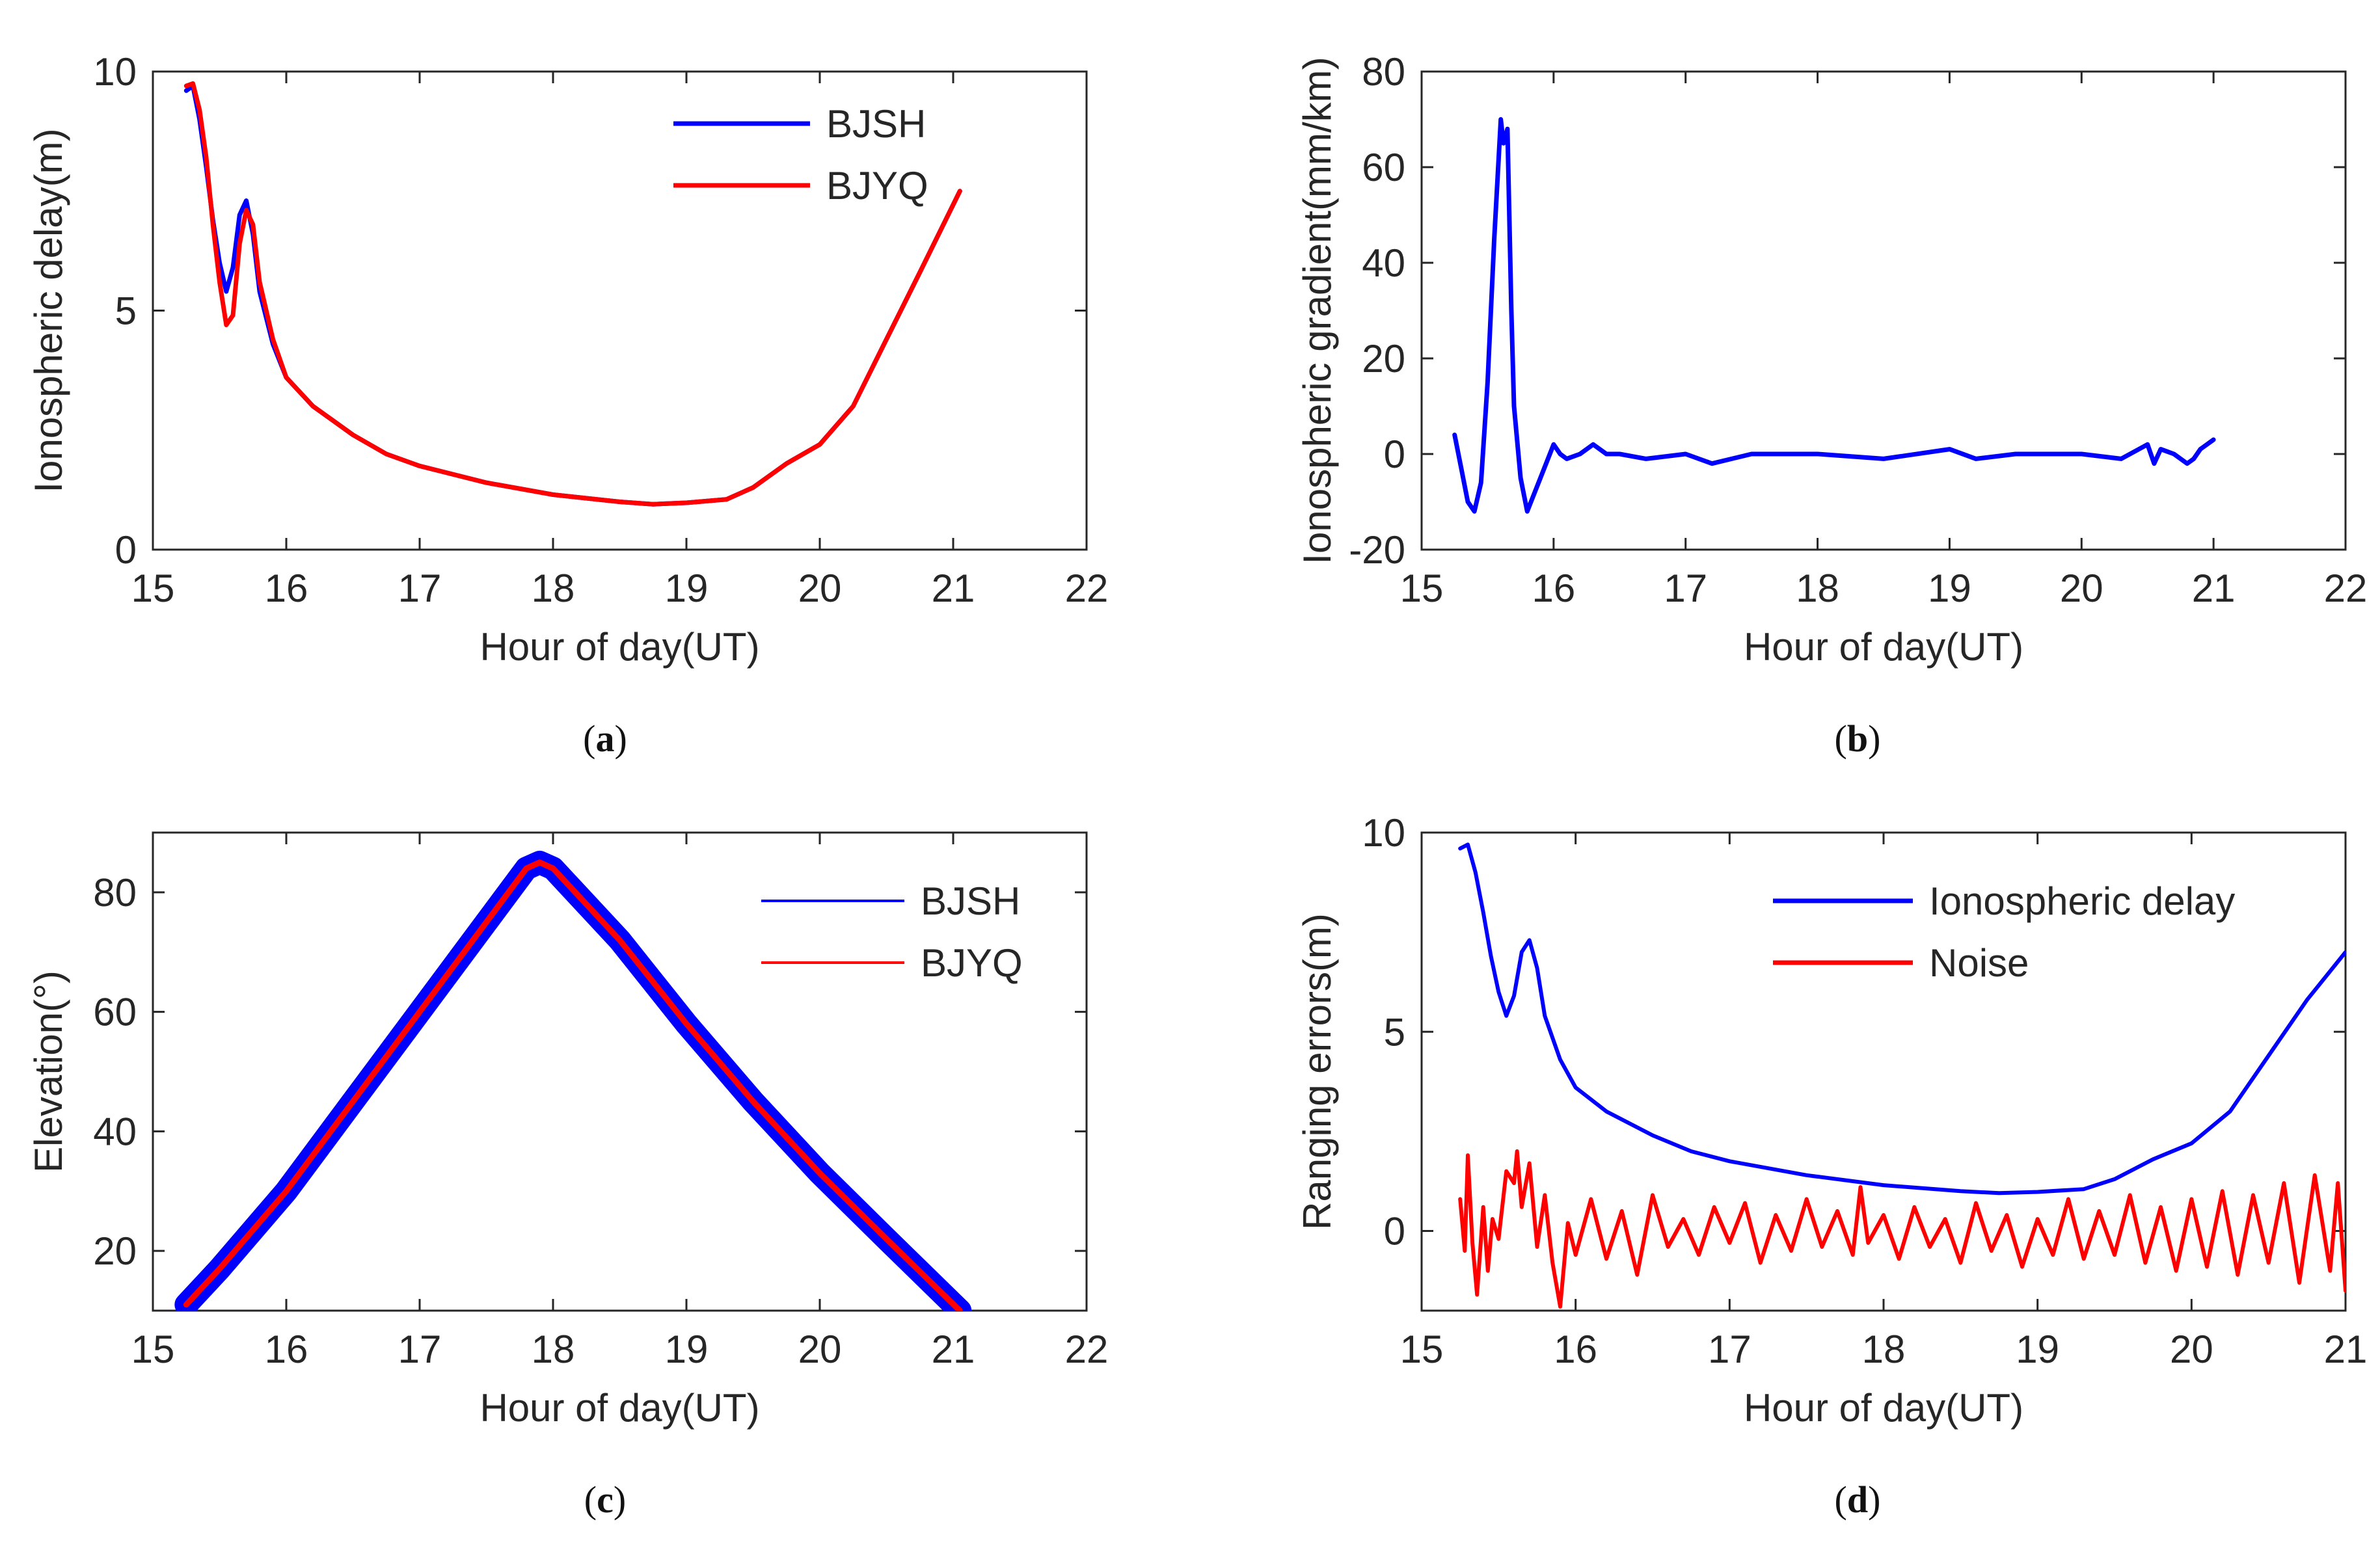 Image resolution: width=2380 pixels, height=1550 pixels. What do you see at coordinates (2004, 932) in the screenshot?
I see `legend-d: Ionospheric delay Noise` at bounding box center [2004, 932].